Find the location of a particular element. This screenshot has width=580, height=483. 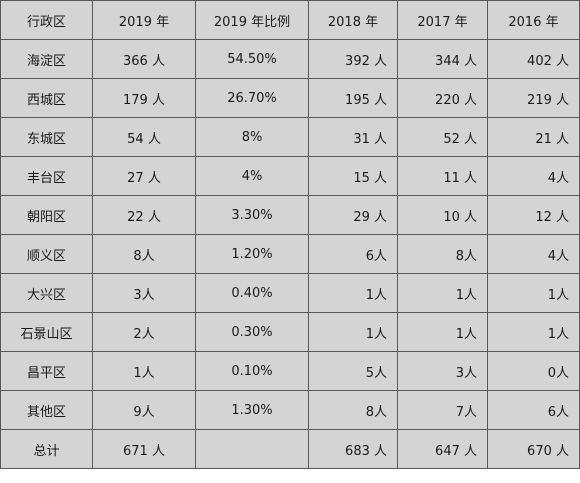

cell-2018: 683 人 is located at coordinates (353, 449).